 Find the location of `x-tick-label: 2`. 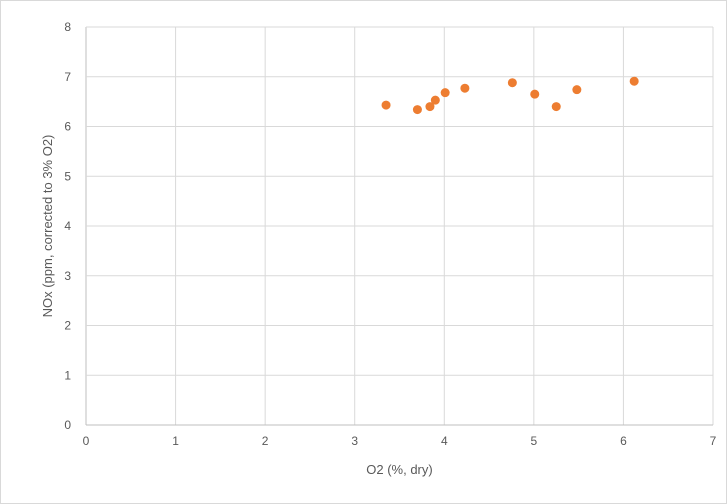

x-tick-label: 2 is located at coordinates (265, 441).